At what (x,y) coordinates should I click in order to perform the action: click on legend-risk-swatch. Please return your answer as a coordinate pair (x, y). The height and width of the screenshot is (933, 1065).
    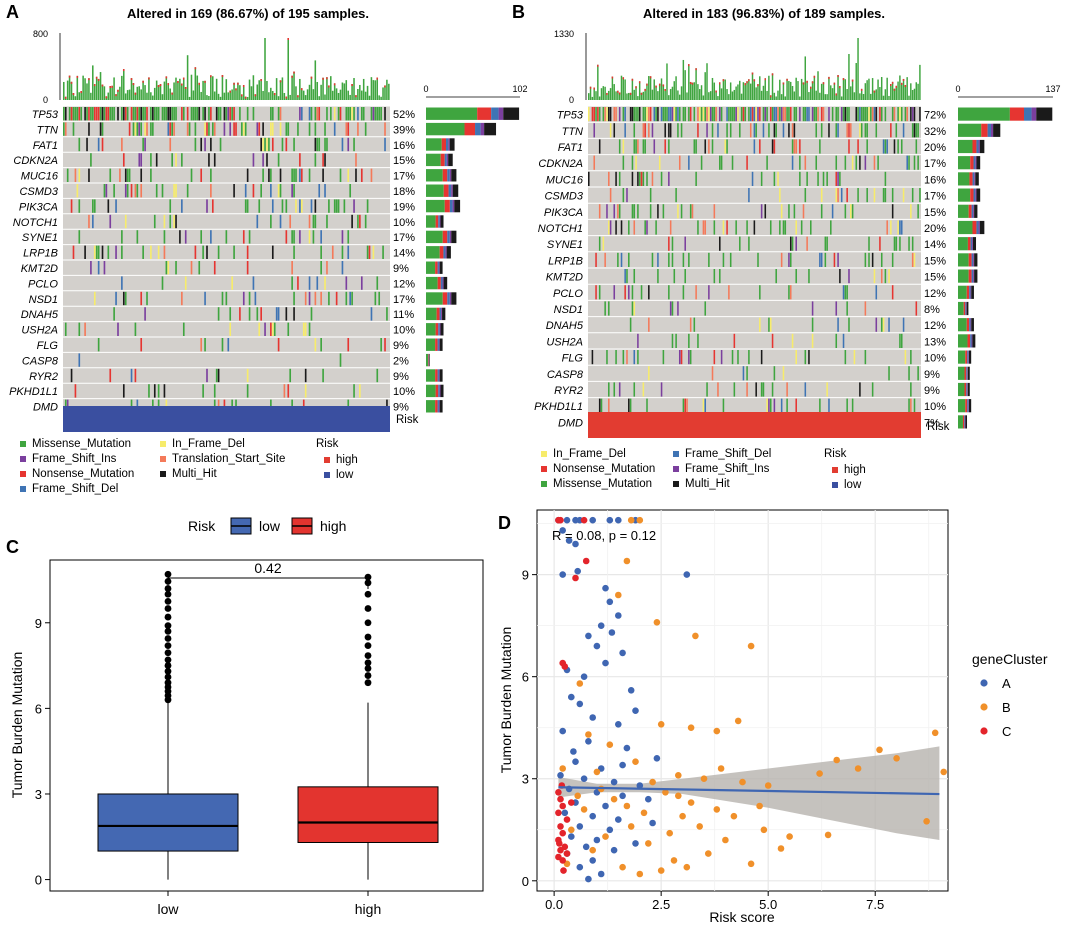
    Looking at the image, I should click on (835, 485).